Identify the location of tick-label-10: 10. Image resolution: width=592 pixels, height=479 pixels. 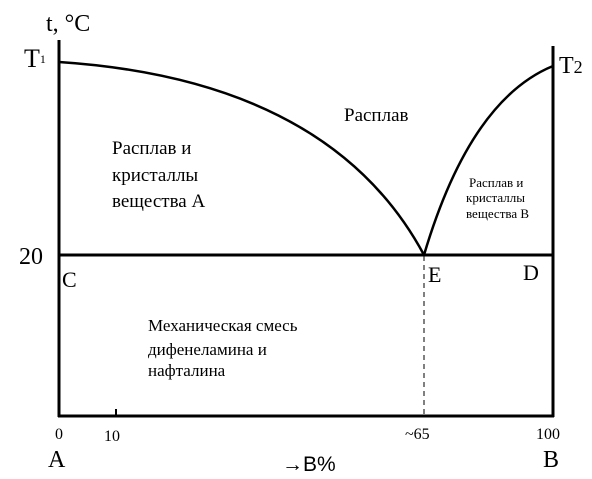
(112, 436).